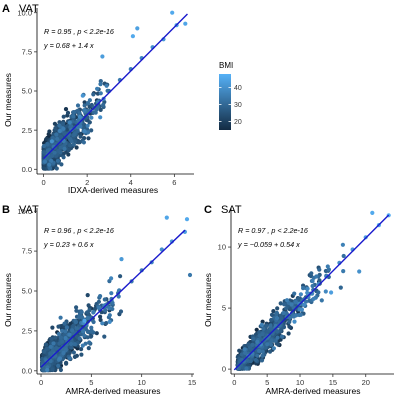 Image resolution: width=400 pixels, height=405 pixels. What do you see at coordinates (27, 331) in the screenshot?
I see `y-tick-label: 2.5` at bounding box center [27, 331].